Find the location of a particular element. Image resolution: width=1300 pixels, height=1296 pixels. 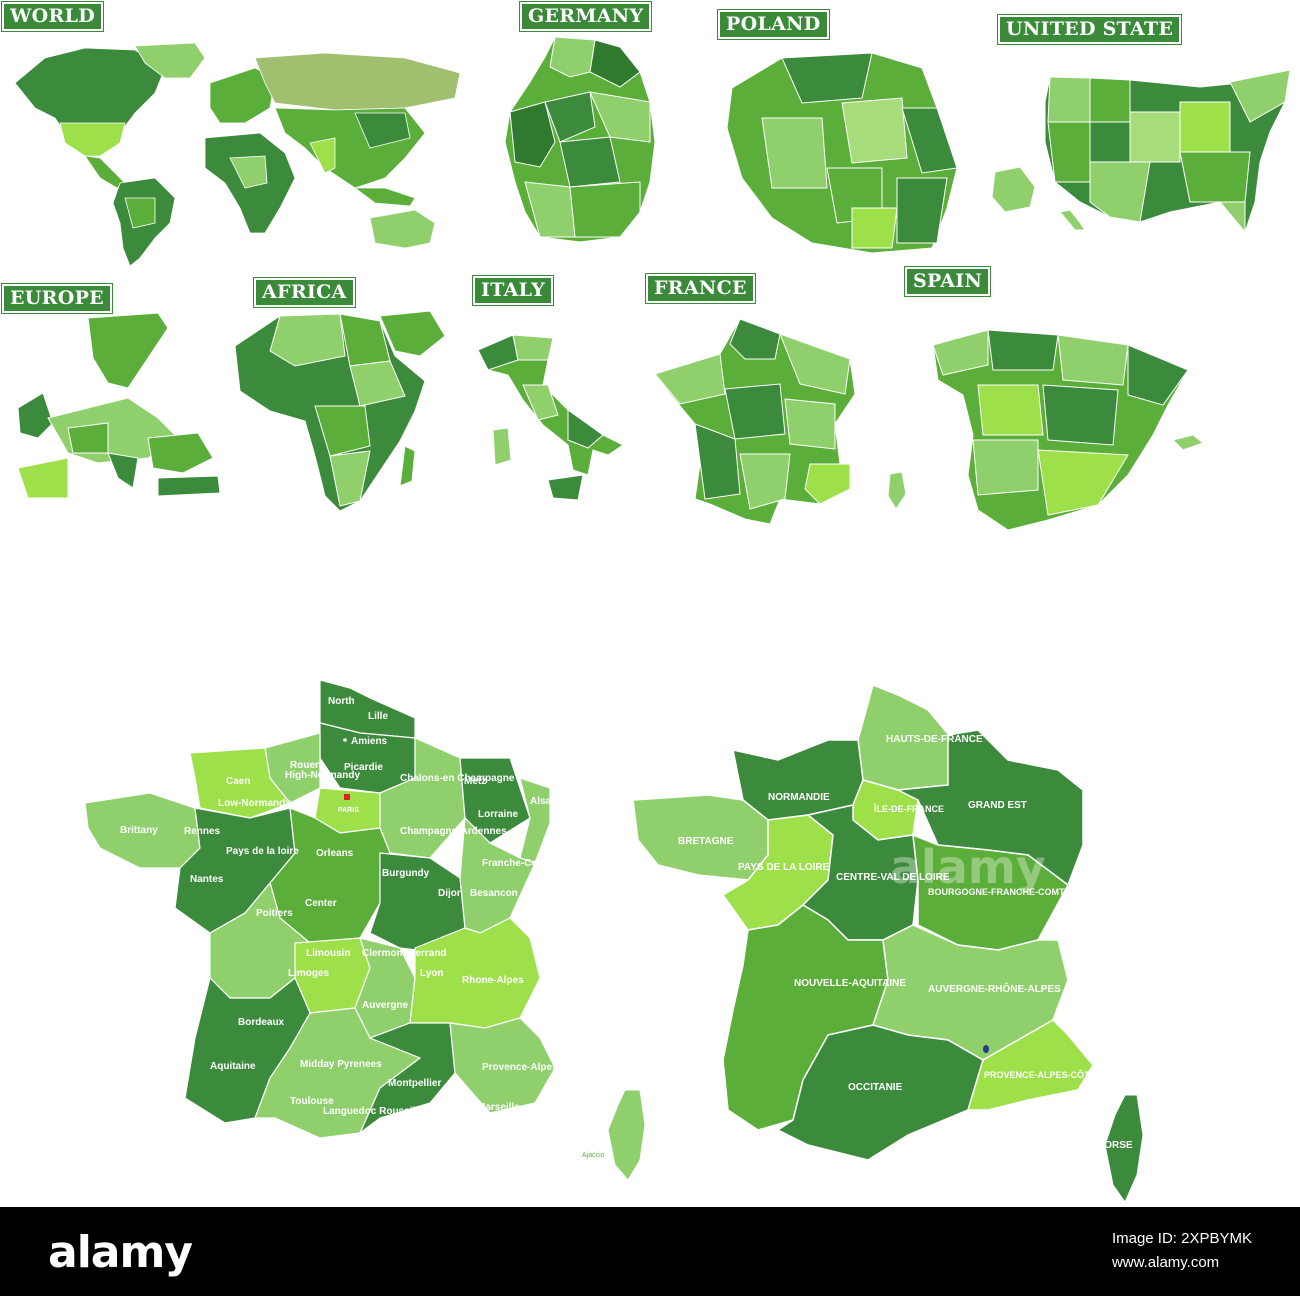

region-label-center: Center is located at coordinates (321, 903).